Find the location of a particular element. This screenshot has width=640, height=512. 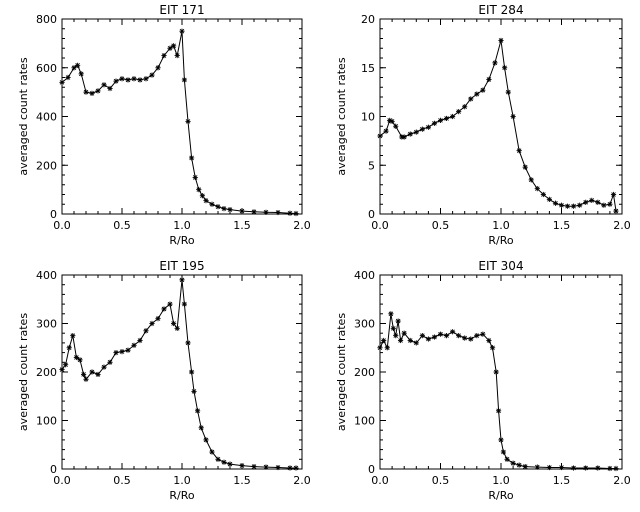

y-tick-label: 5 is located at coordinates (371, 165).